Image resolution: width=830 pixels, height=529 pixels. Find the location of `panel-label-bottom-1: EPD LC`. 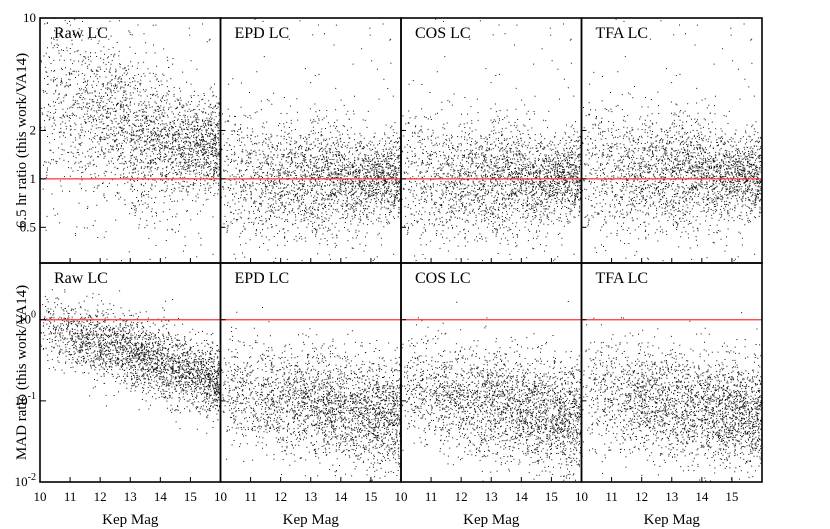

panel-label-bottom-1: EPD LC is located at coordinates (262, 278).